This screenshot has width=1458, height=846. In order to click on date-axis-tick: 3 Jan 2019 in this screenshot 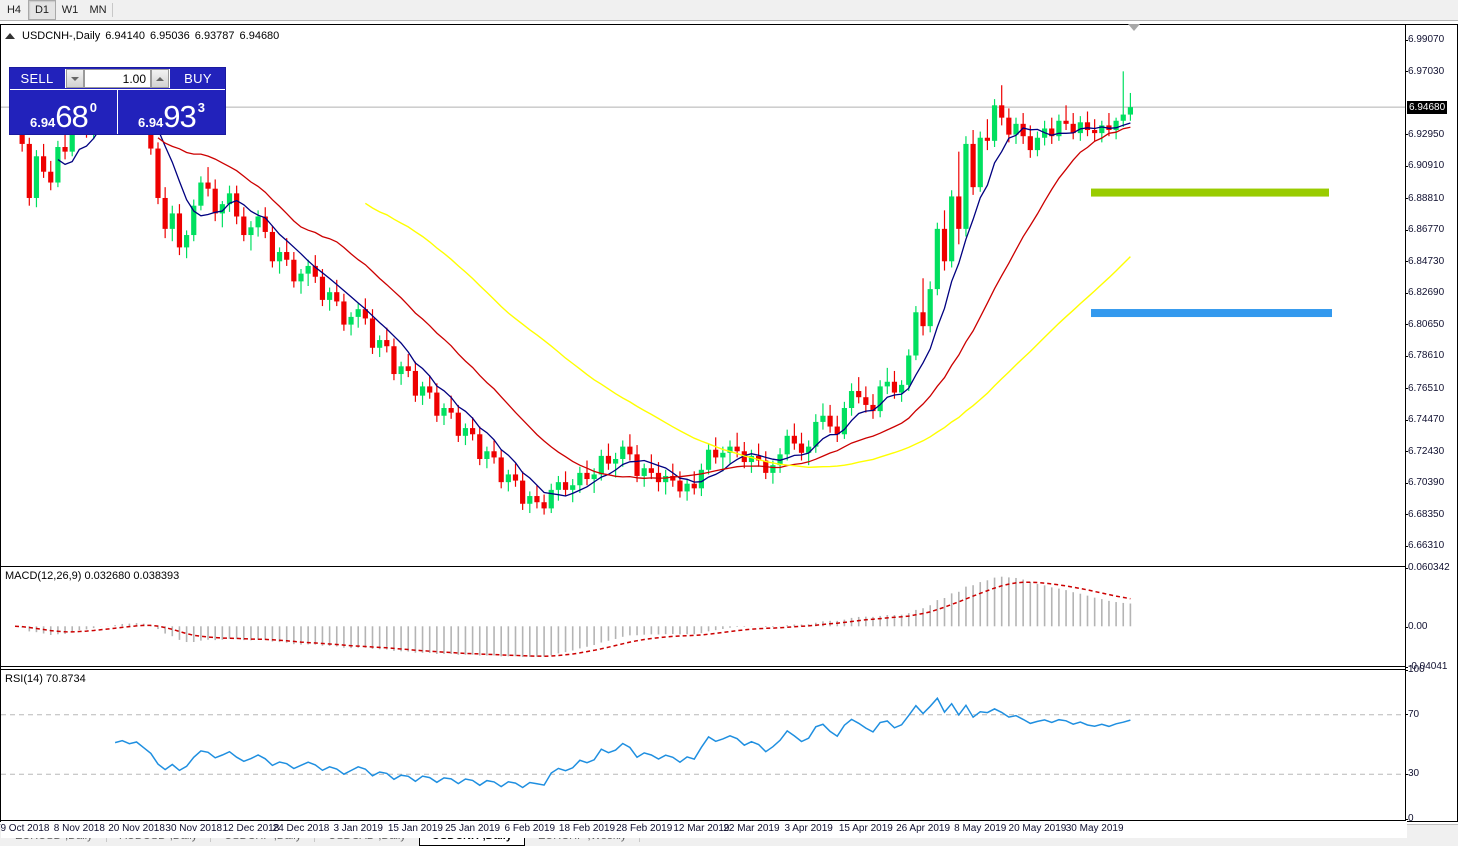, I will do `click(358, 828)`.